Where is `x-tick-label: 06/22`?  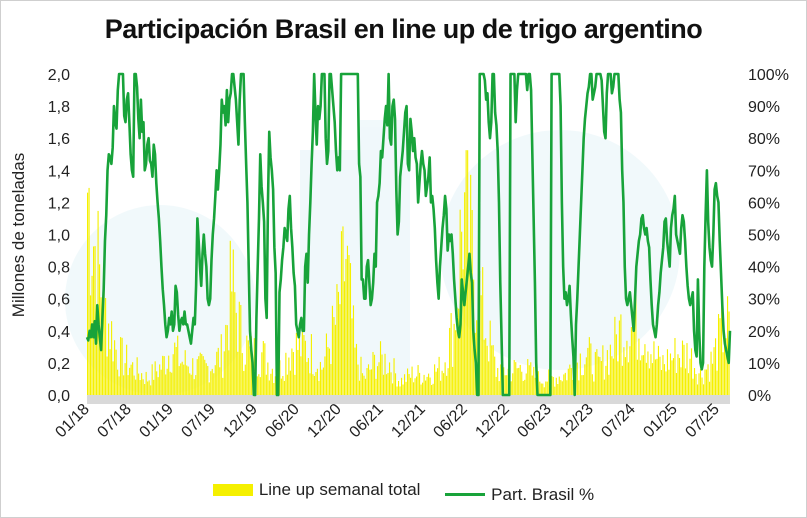
x-tick-label: 06/22 is located at coordinates (450, 421).